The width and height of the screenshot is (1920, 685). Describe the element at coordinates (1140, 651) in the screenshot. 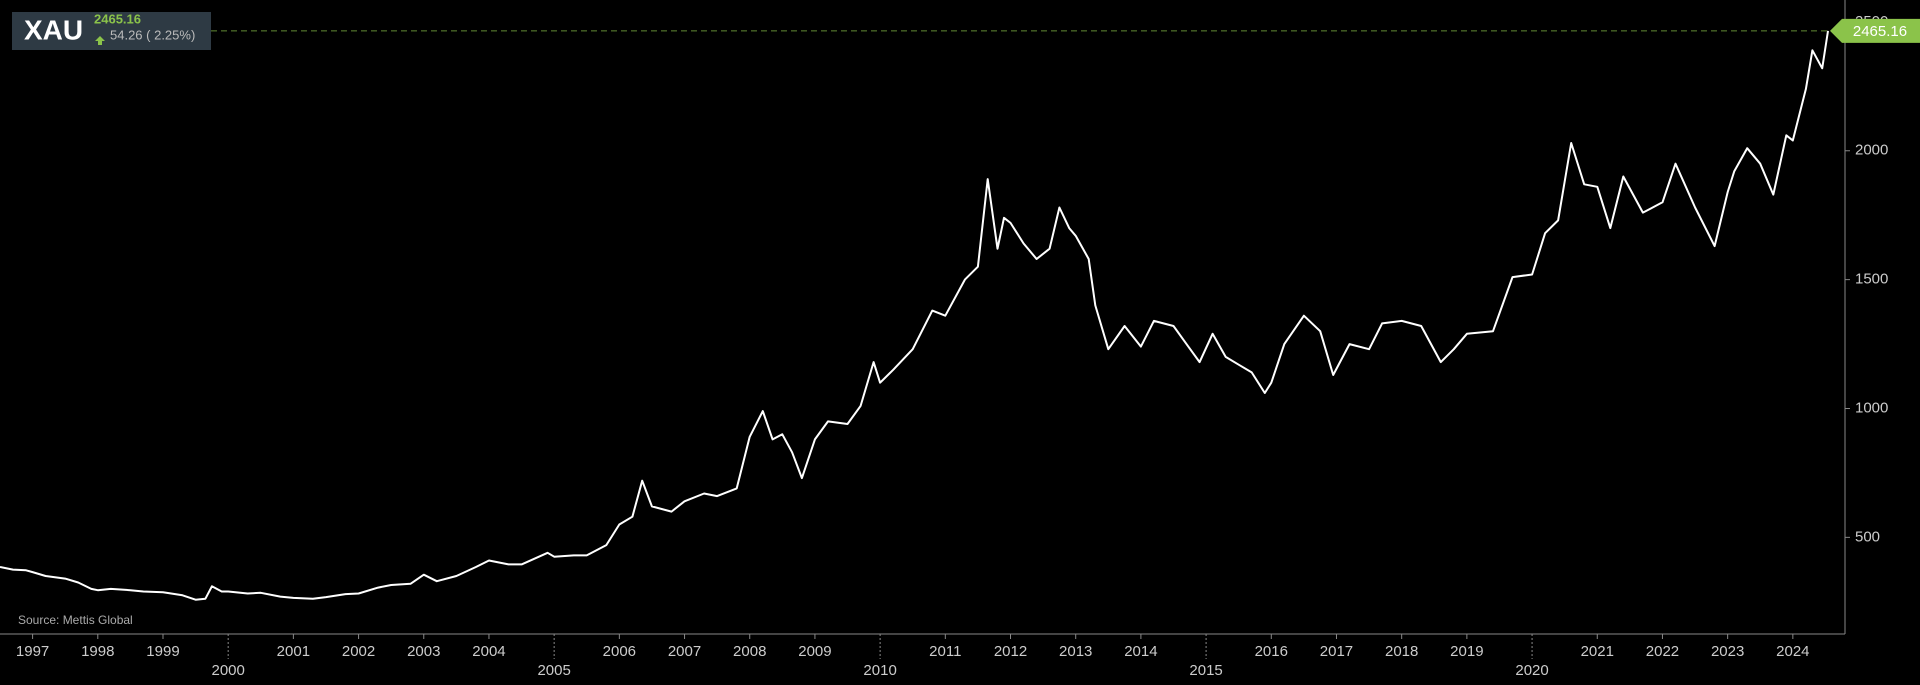

I see `x-tick-label: 2014` at that location.